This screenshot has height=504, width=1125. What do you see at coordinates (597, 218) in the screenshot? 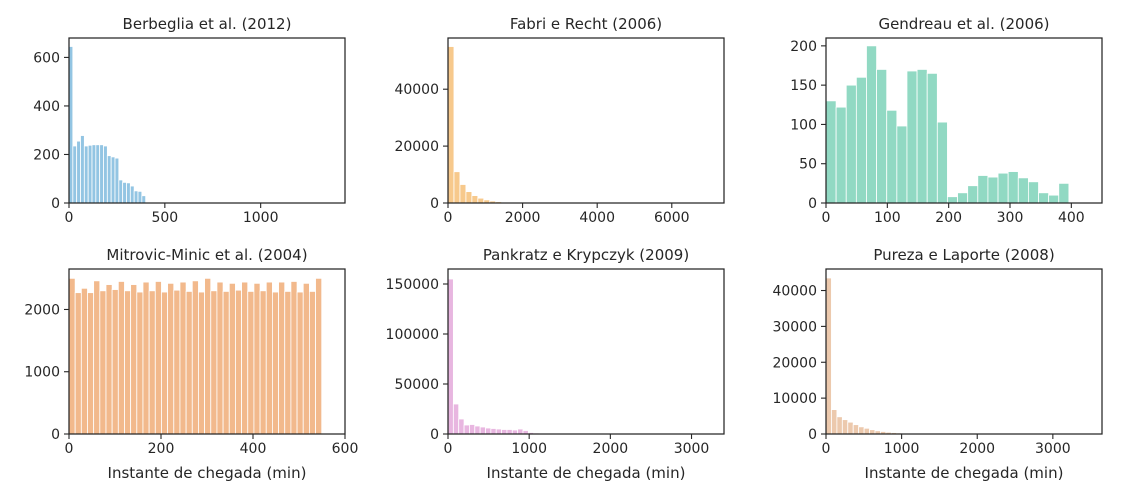
I see `x-tick-label: 4000` at bounding box center [597, 218].